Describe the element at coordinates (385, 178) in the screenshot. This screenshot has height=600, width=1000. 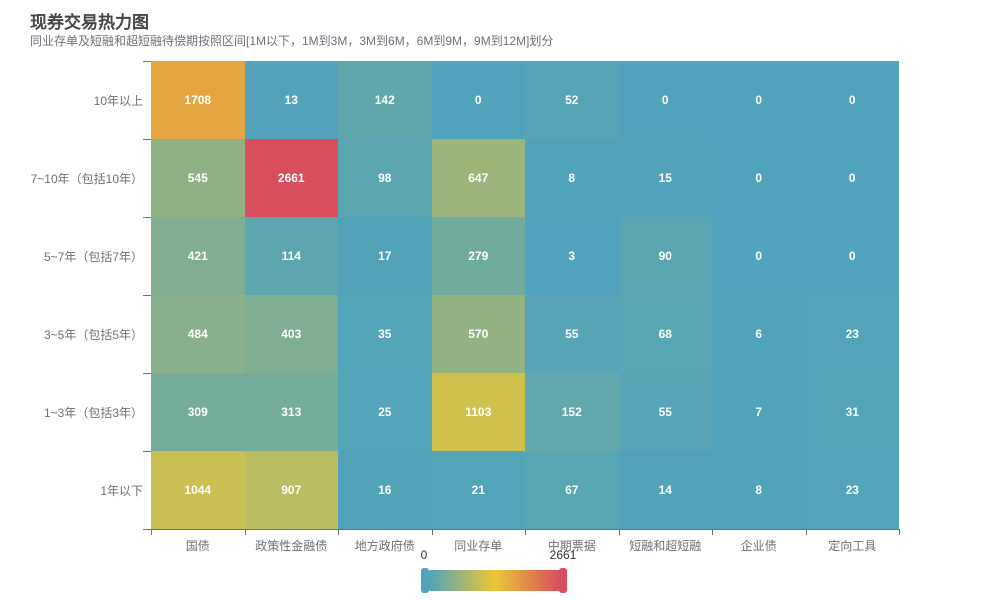
I see `heatmap-cell: 98` at that location.